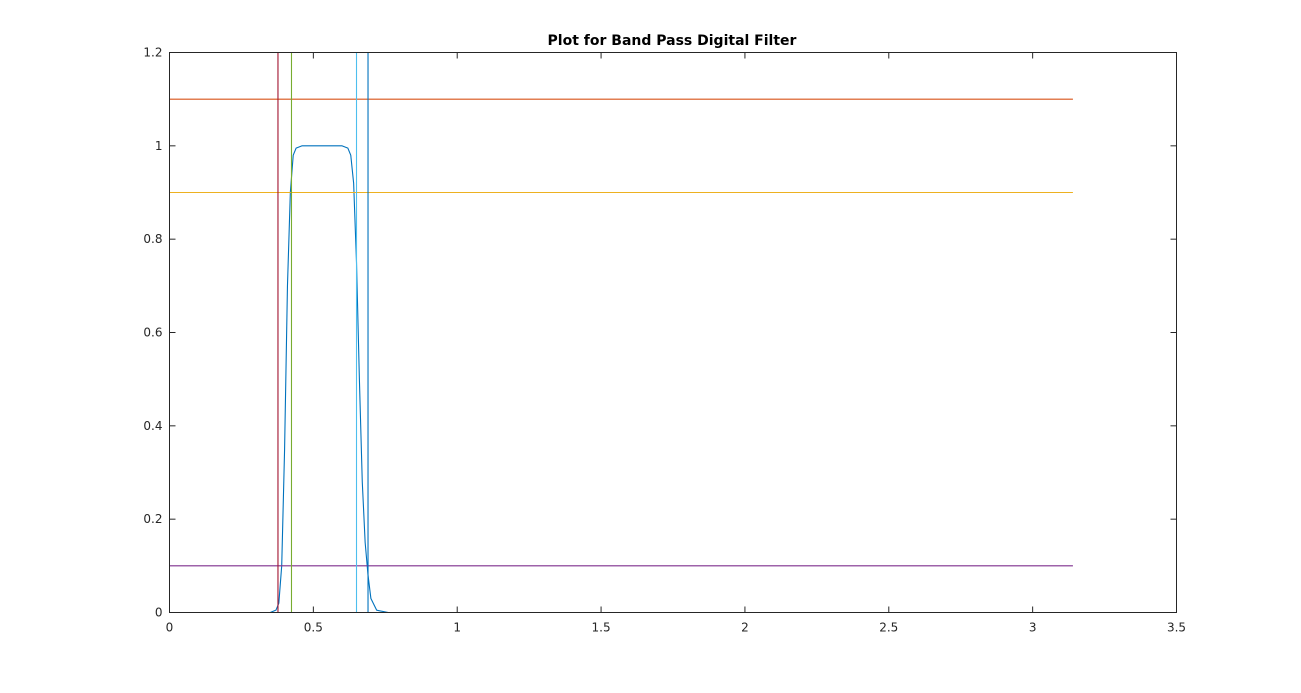 Image resolution: width=1301 pixels, height=693 pixels. What do you see at coordinates (745, 628) in the screenshot?
I see `x-tick-label: 2` at bounding box center [745, 628].